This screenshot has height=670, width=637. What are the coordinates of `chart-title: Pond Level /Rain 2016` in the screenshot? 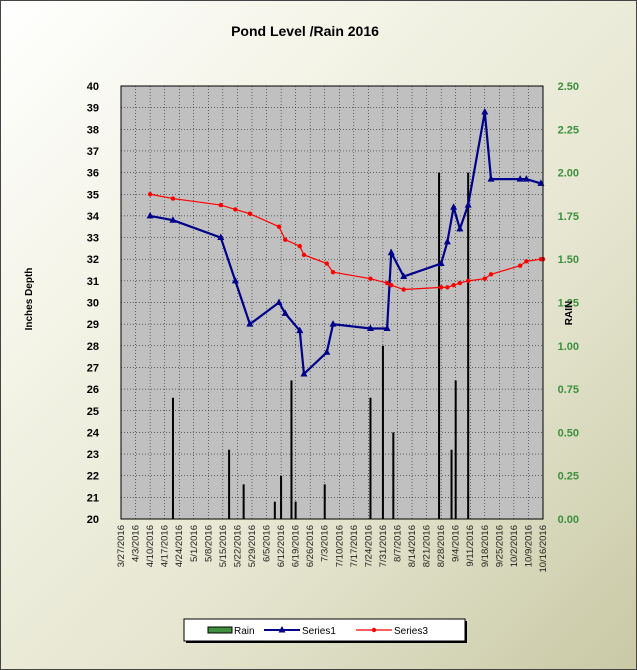 It's located at (305, 31).